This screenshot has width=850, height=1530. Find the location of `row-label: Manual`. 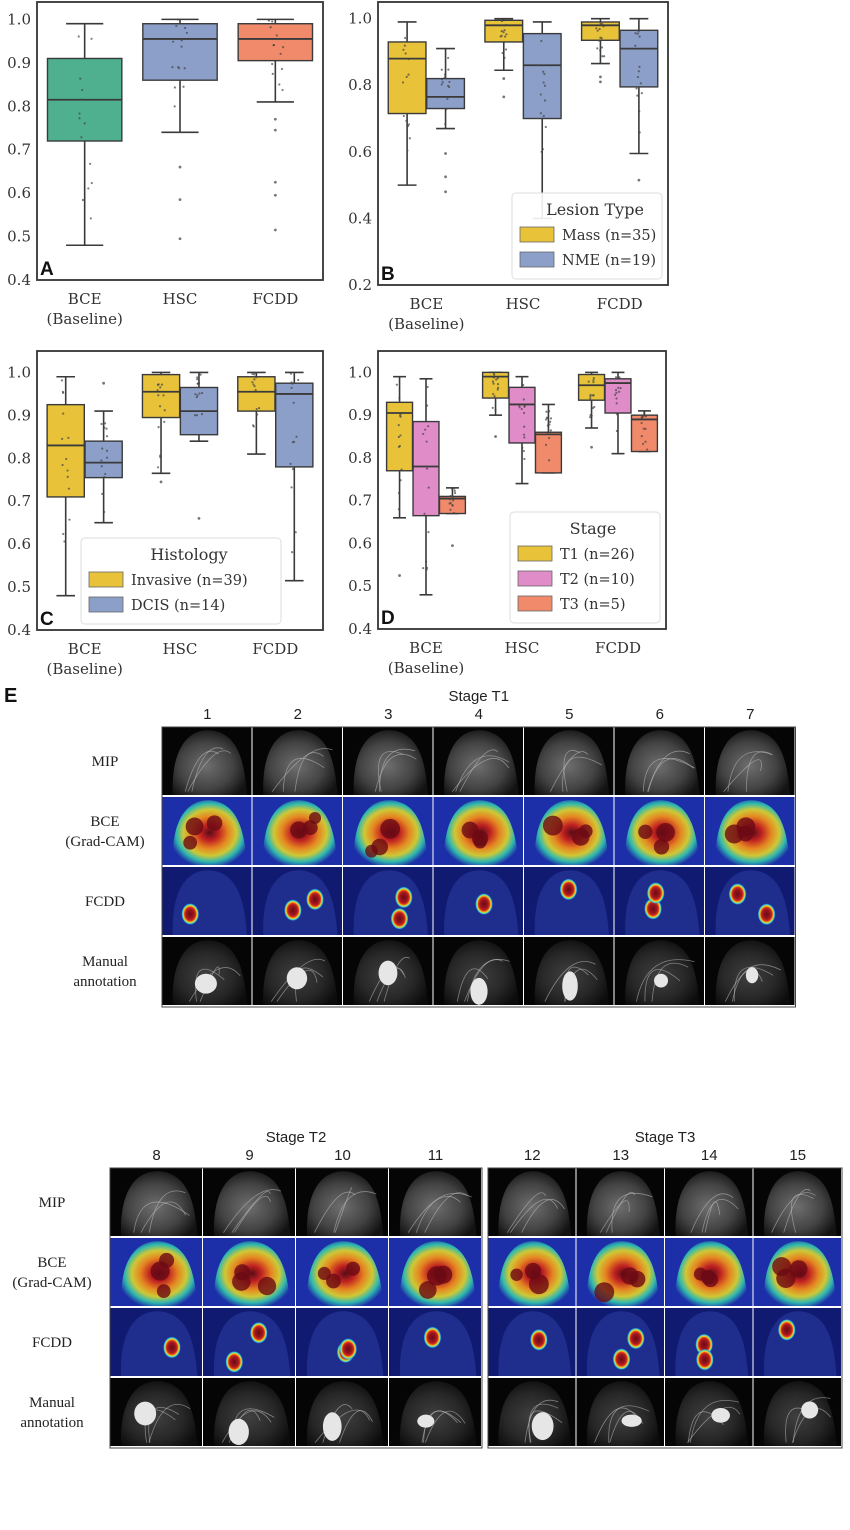

row-label: Manual is located at coordinates (52, 1403).